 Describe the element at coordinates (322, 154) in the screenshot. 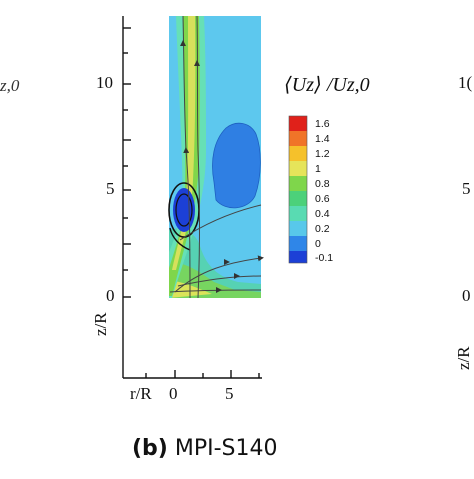

I see `colorbar-tick-label: 1.2` at that location.